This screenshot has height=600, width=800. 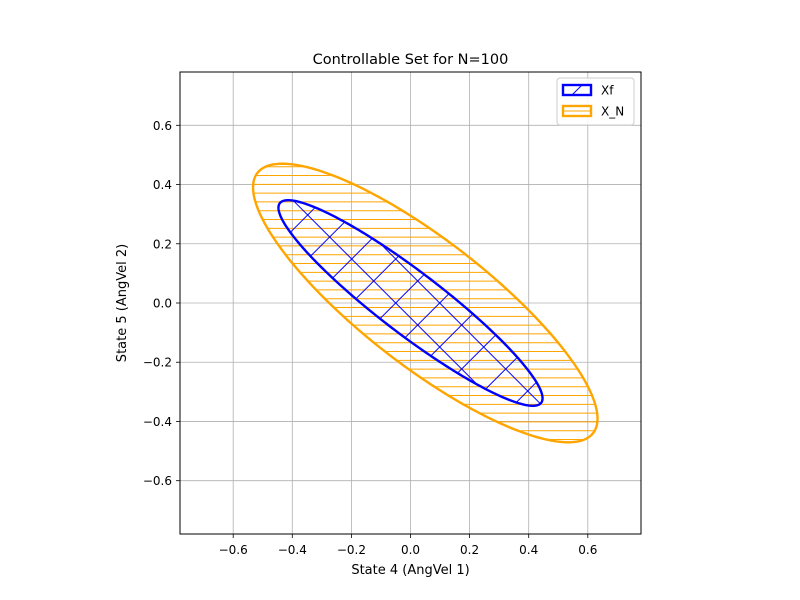 What do you see at coordinates (469, 550) in the screenshot?
I see `x-tick-label: 0.2` at bounding box center [469, 550].